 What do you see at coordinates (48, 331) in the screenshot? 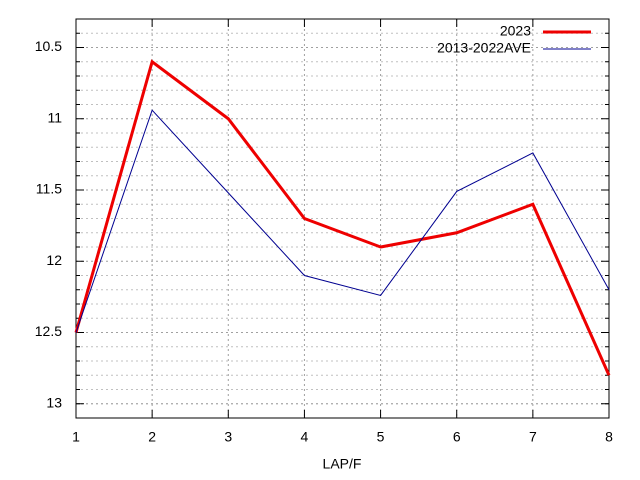
I see `y-tick-label: 12.5` at bounding box center [48, 331].